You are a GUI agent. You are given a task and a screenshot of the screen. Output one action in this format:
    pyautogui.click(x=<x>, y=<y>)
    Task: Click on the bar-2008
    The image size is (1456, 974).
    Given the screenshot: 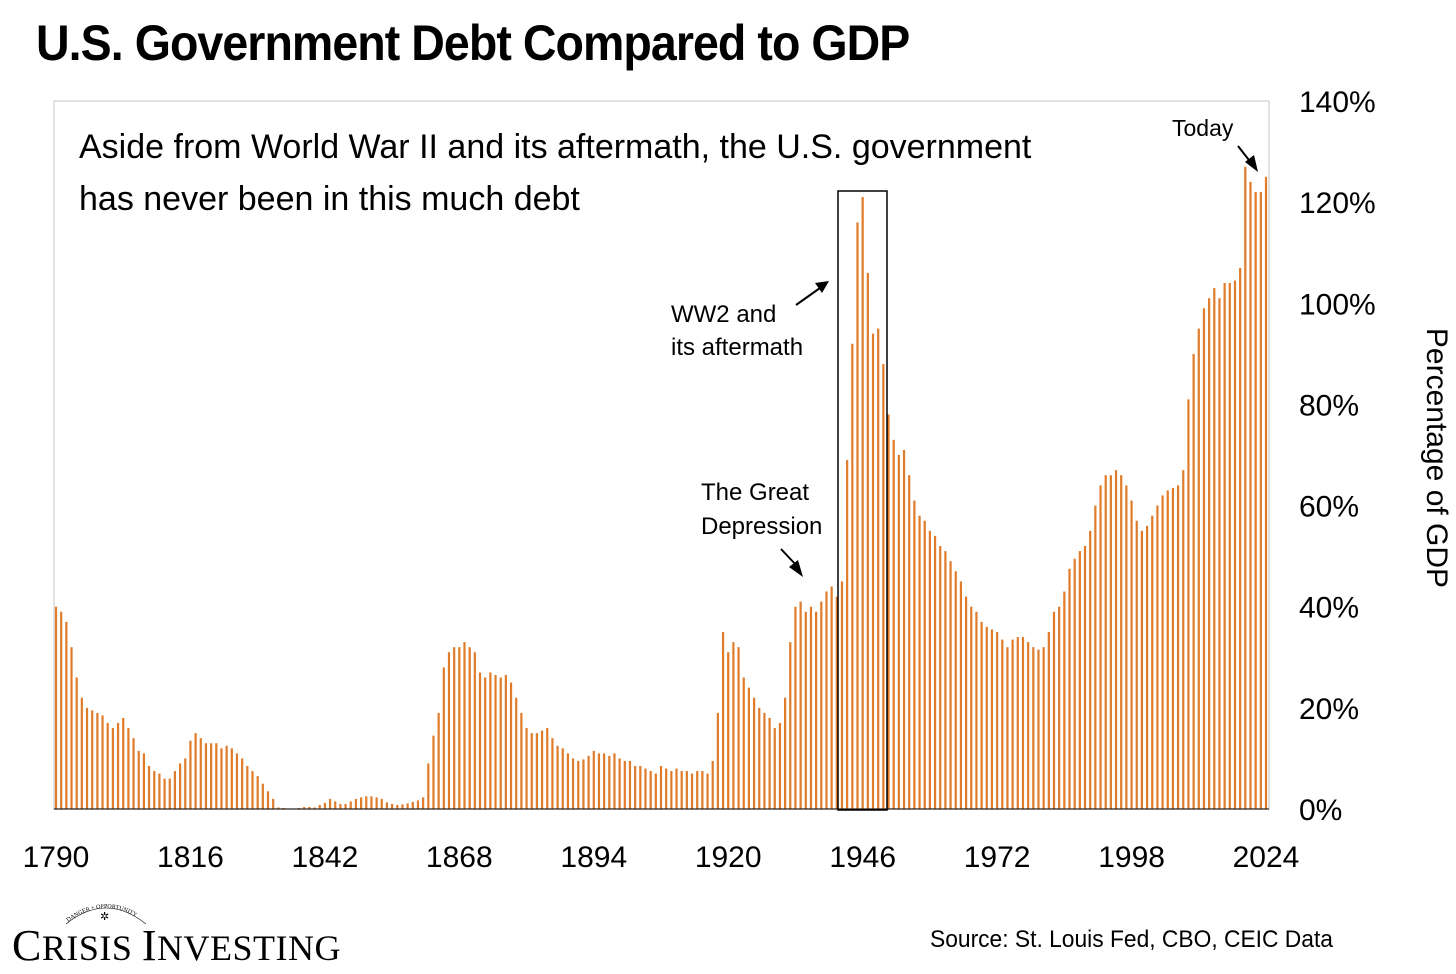 What is the action you would take?
    pyautogui.click(x=1183, y=639)
    